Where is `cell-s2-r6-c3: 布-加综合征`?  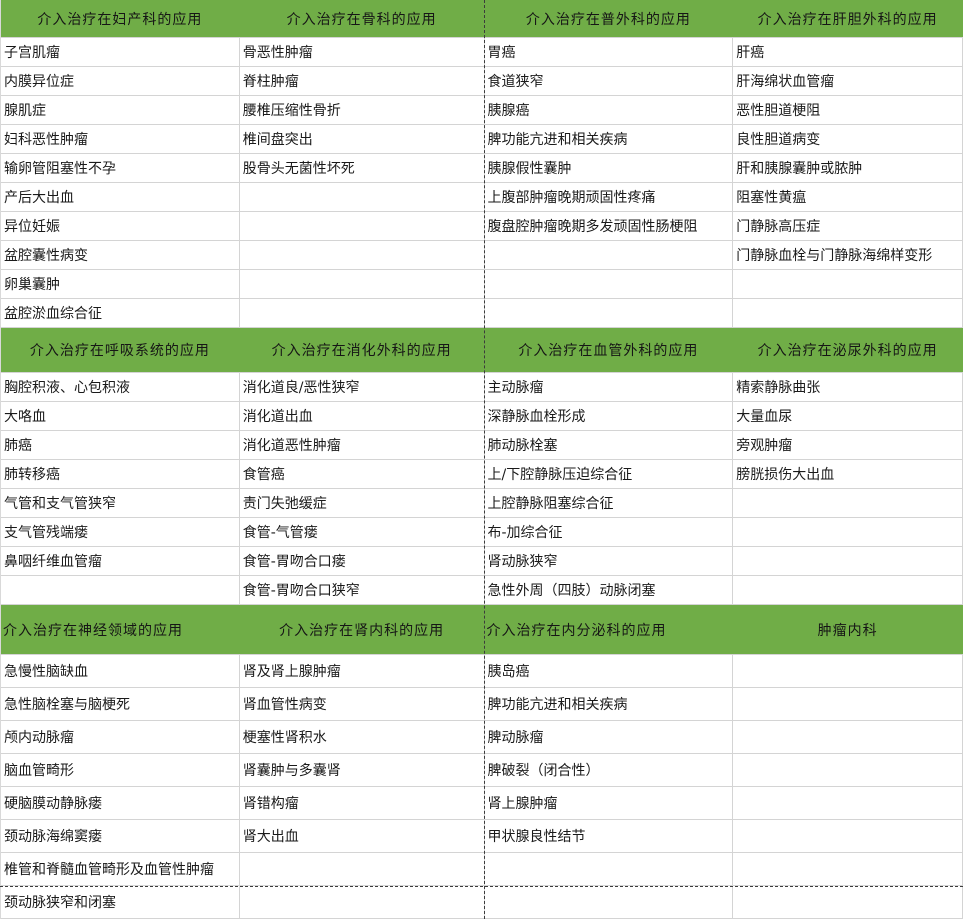
cell-s2-r6-c3: 布-加综合征 is located at coordinates (609, 532).